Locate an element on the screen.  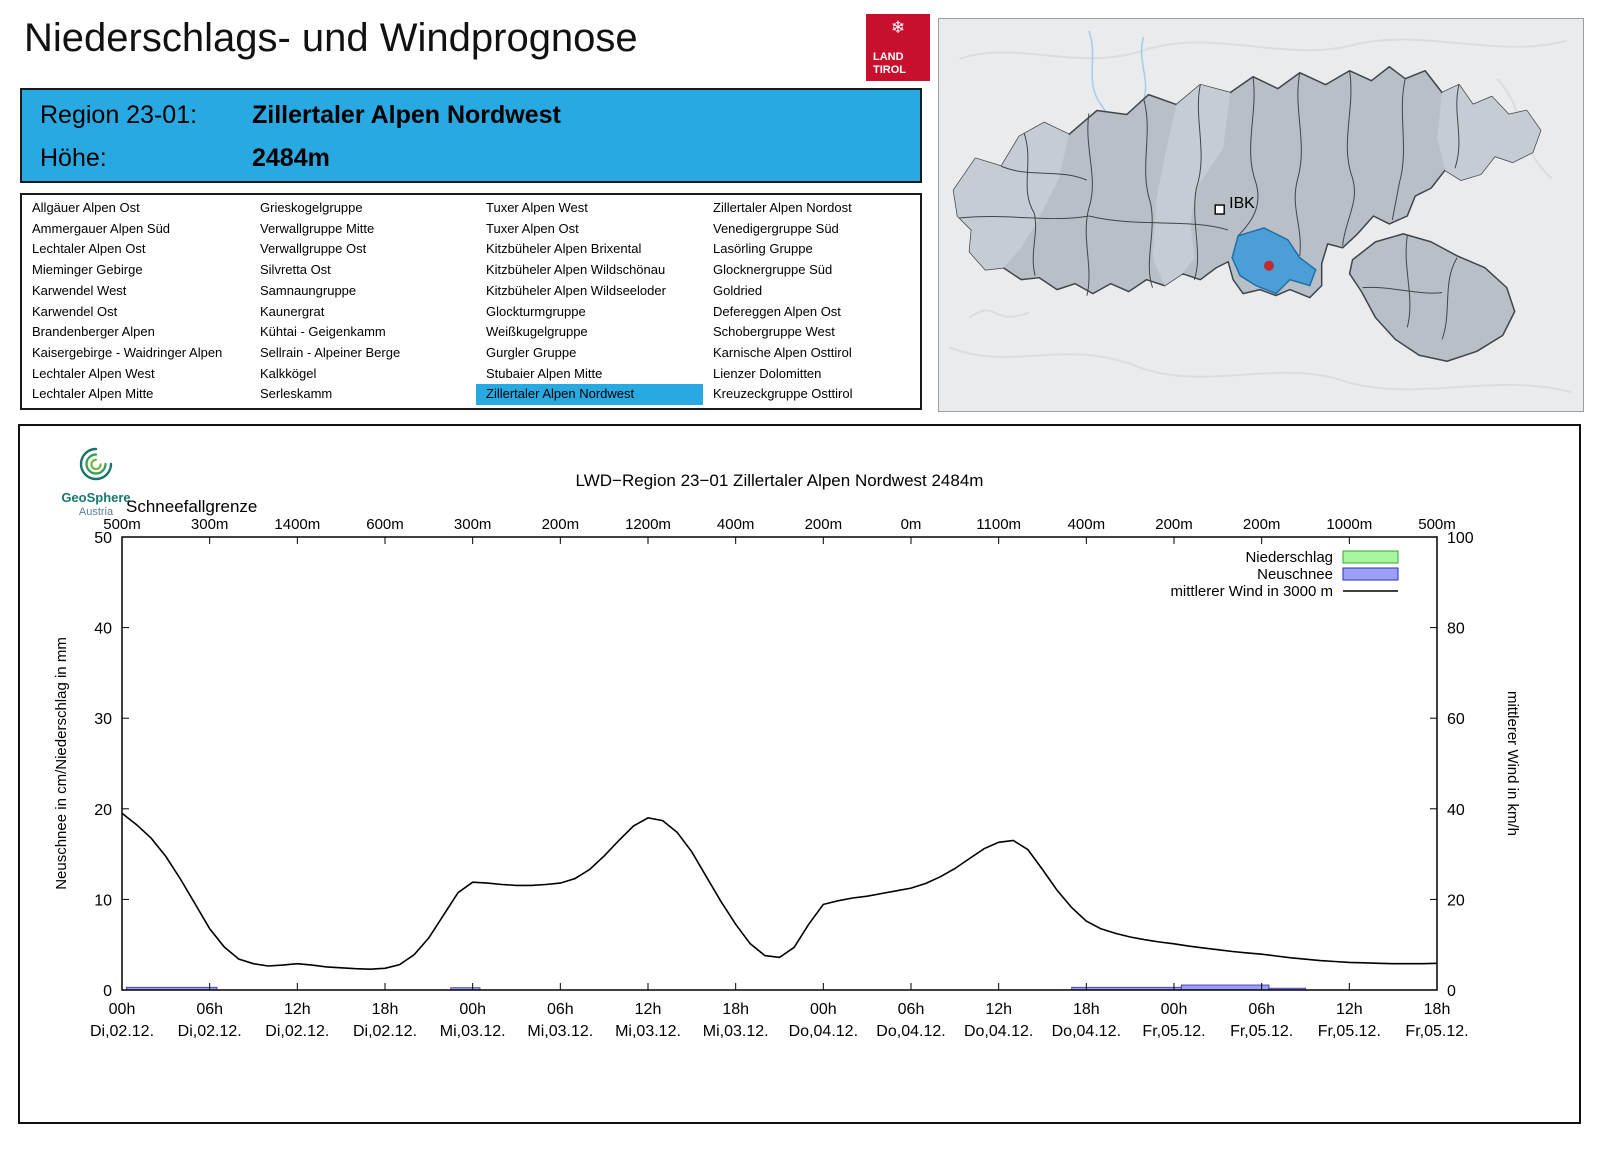
region-item: Serleskamm is located at coordinates (296, 394).